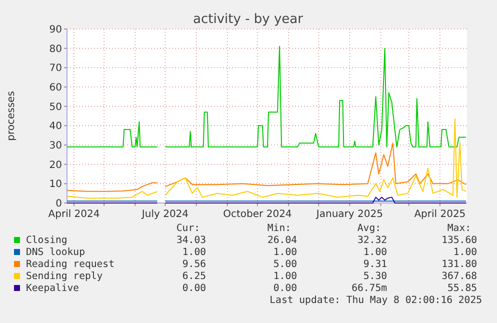 This screenshot has height=323, width=497. I want to click on text: Min:, so click(279, 228).